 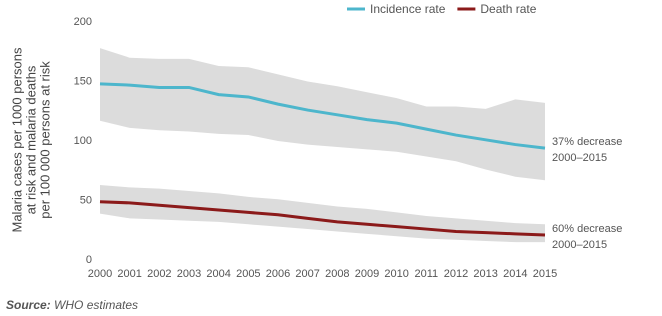 I want to click on x-tick-label: 2014, so click(x=515, y=274).